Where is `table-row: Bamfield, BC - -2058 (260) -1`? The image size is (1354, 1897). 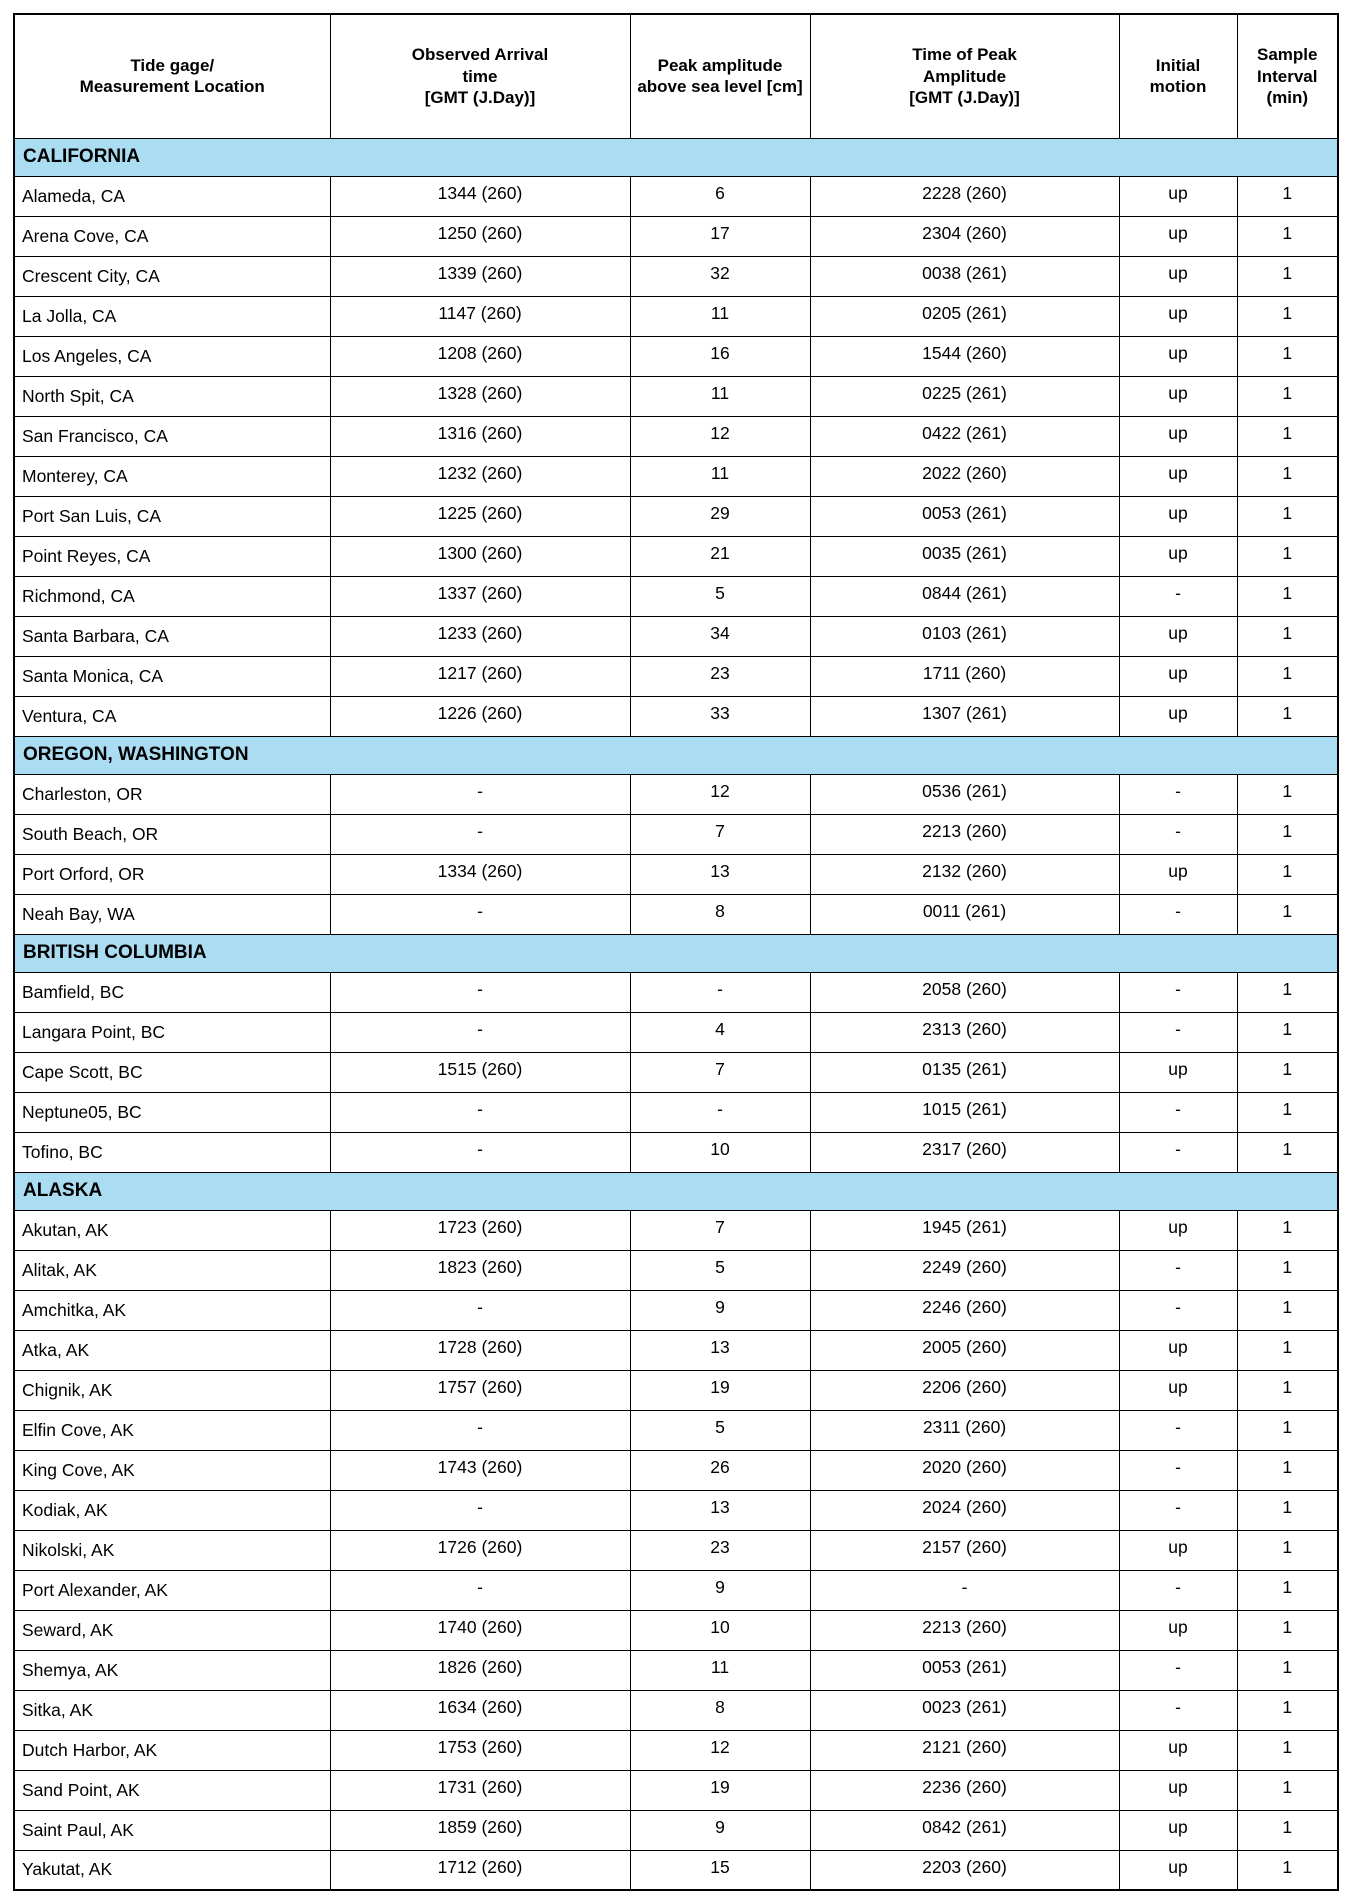
table-row: Bamfield, BC - -2058 (260) -1 is located at coordinates (676, 992).